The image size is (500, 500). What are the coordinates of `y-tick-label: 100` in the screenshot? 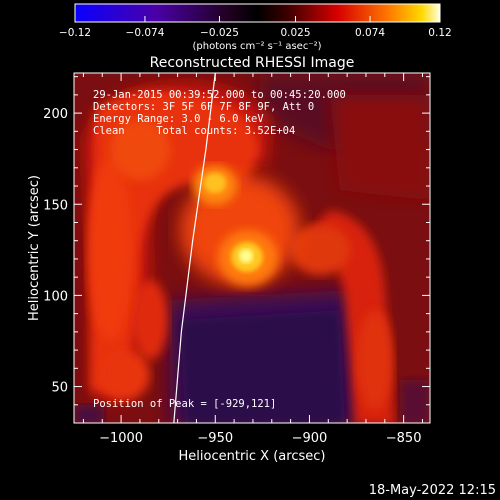 It's located at (55, 296).